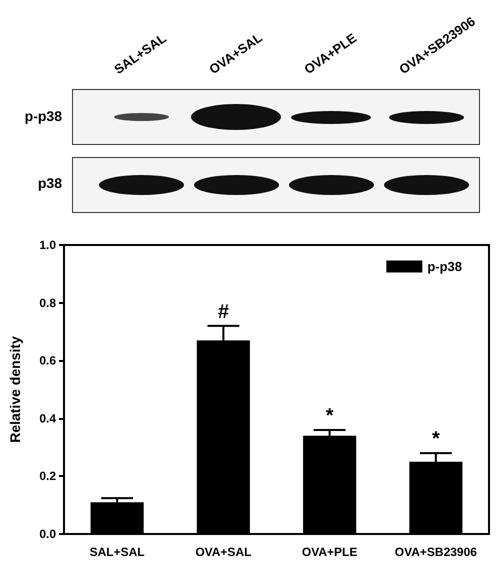 This screenshot has width=497, height=568. Describe the element at coordinates (47, 534) in the screenshot. I see `y-tick-label: 0.0` at that location.